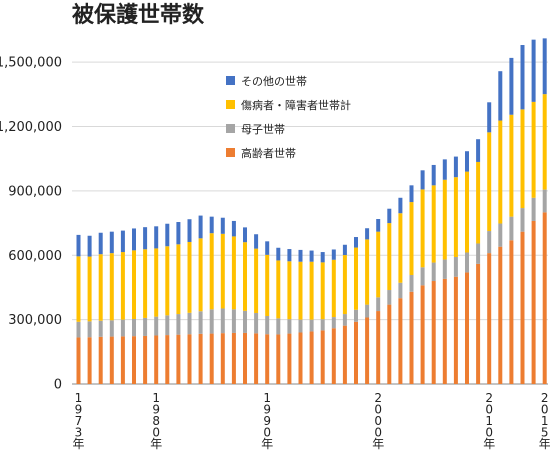 Image resolution: width=550 pixels, height=452 pixels. What do you see at coordinates (274, 81) in the screenshot?
I see `legend-label: その他の世帯` at bounding box center [274, 81].